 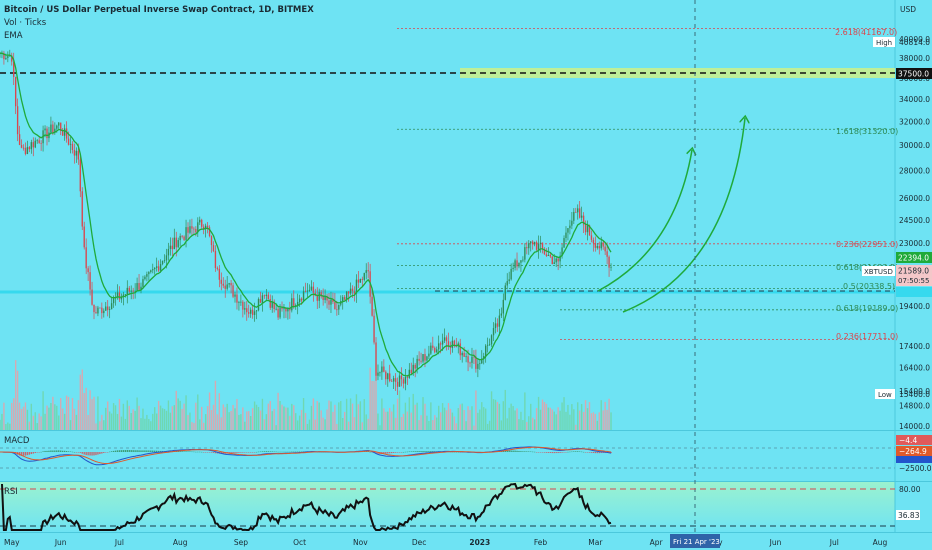 What do you see at coordinates (13, 36) in the screenshot?
I see `ema-indicator-label: EMA` at bounding box center [13, 36].